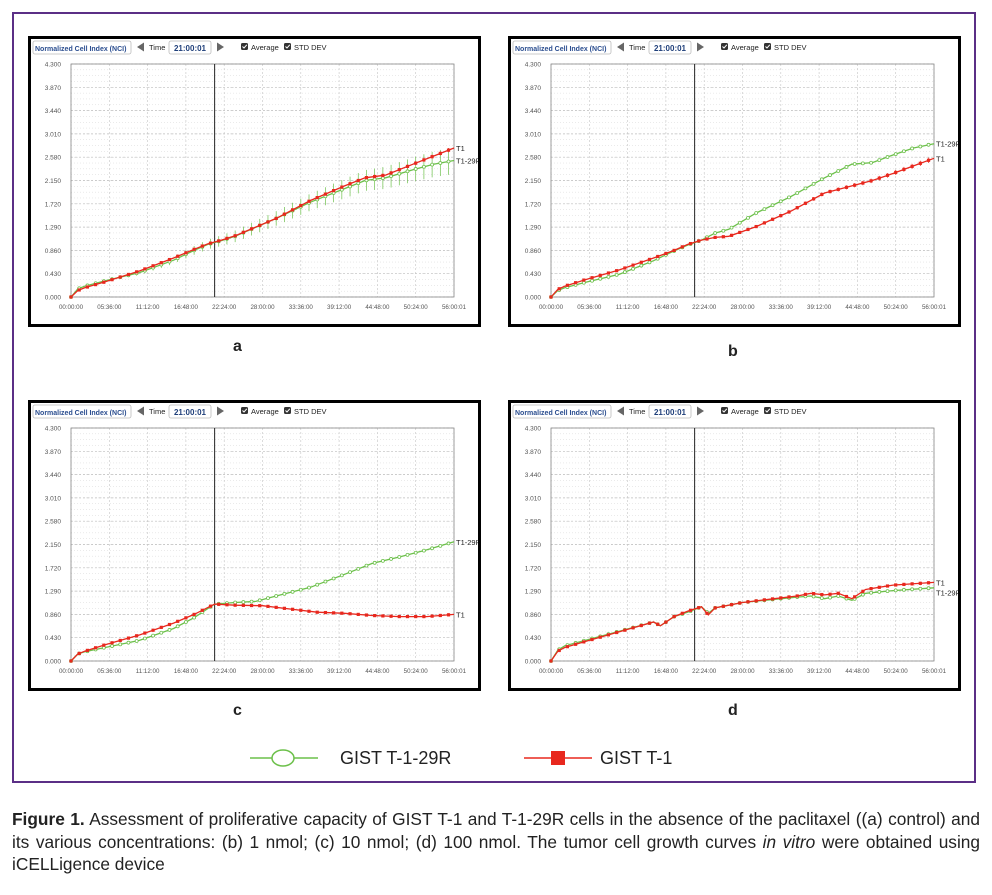  I want to click on y-tick-label: 1.720, so click(53, 204).